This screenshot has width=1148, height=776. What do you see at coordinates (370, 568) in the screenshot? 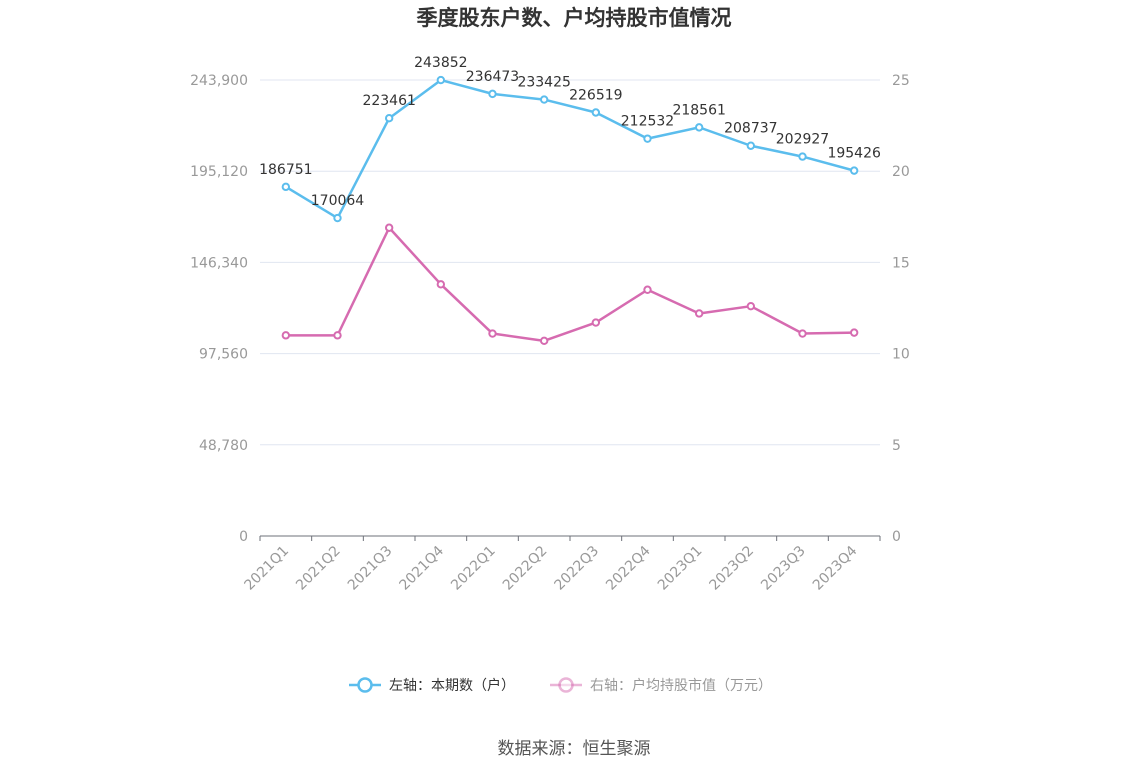
I see `x-tick-label: 2021Q3` at bounding box center [370, 568].